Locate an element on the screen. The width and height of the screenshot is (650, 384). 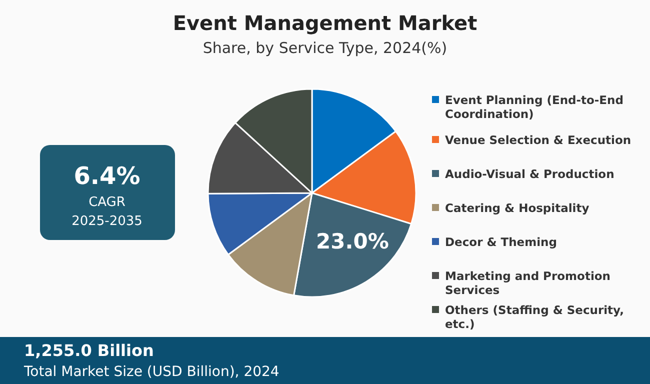
text: Total Market Size (USD Billion), 2024 is located at coordinates (151, 372).